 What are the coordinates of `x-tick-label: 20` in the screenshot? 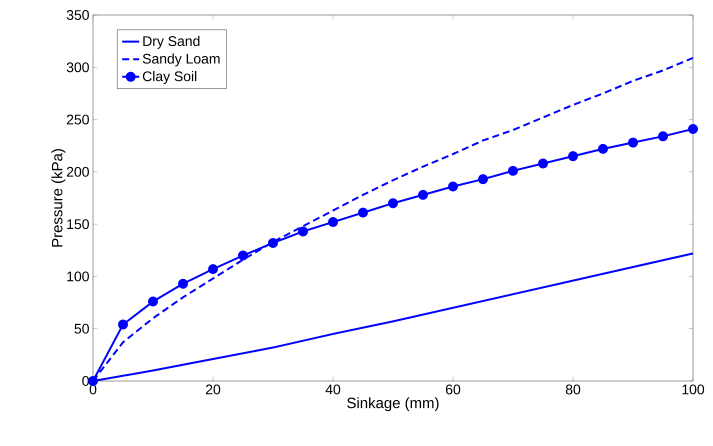 It's located at (213, 389).